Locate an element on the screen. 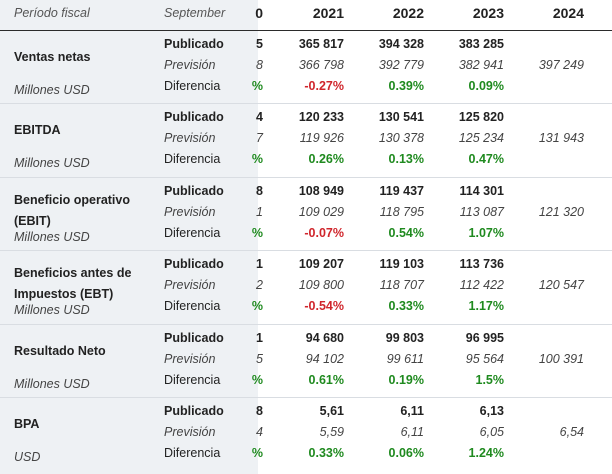  period-label: Período fiscal is located at coordinates (52, 13).